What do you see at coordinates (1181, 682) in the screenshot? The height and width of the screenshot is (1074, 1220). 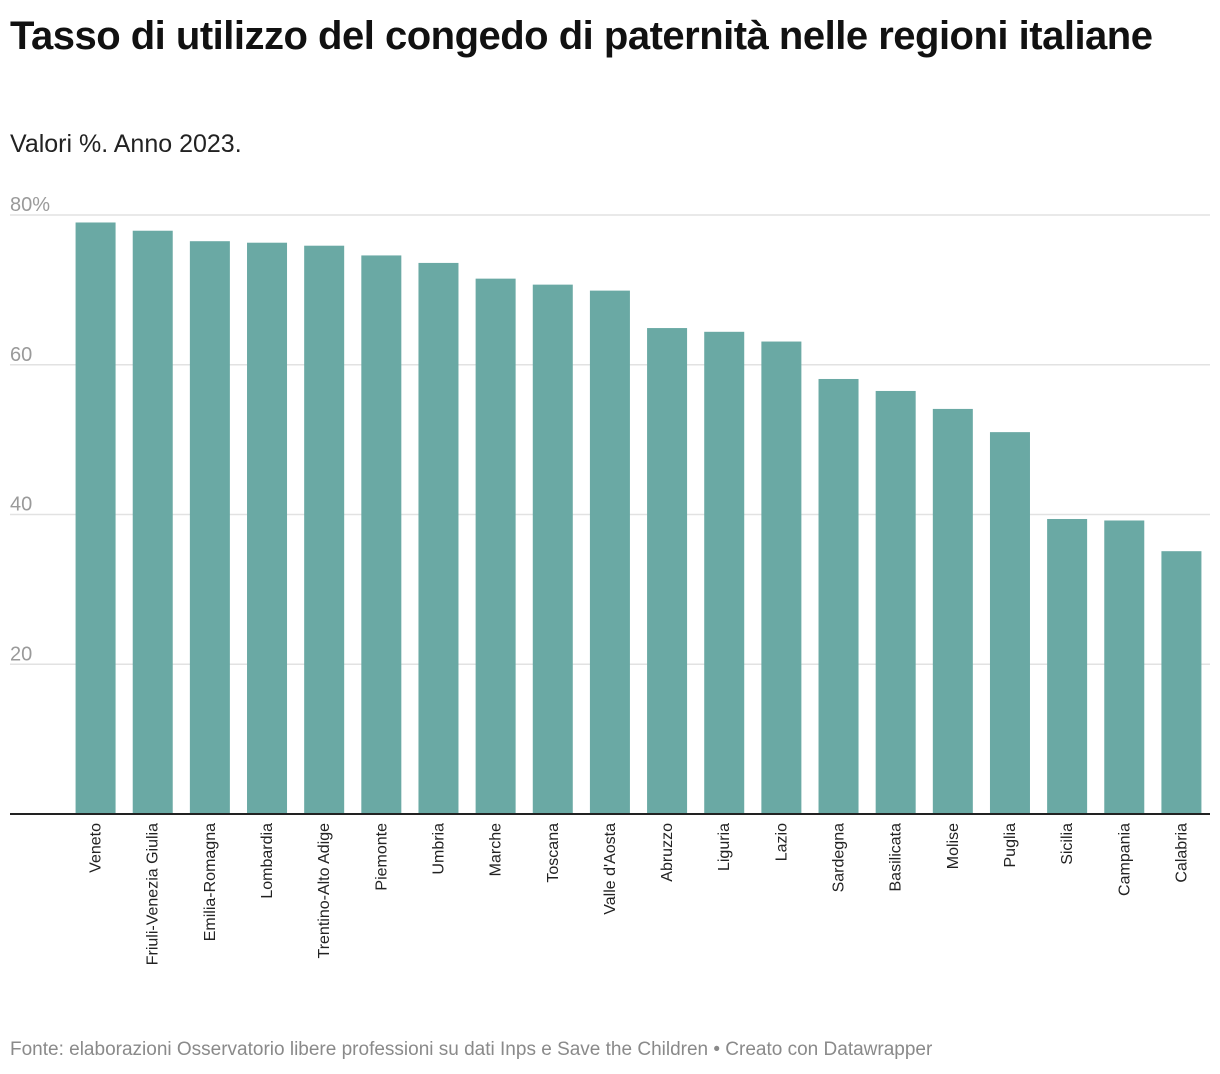 I see `bar-calabria` at bounding box center [1181, 682].